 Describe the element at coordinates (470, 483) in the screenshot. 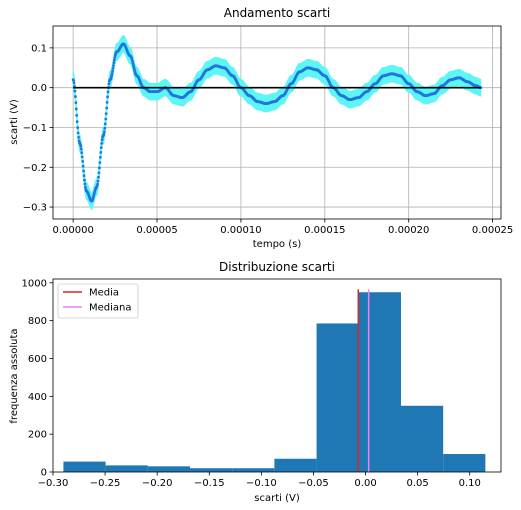

I see `x-tick-label: 0.10` at that location.